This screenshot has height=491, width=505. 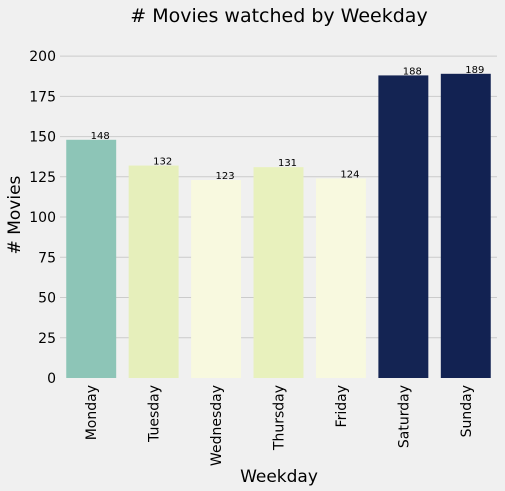 What do you see at coordinates (287, 163) in the screenshot?
I see `bar-value-label: 131` at bounding box center [287, 163].